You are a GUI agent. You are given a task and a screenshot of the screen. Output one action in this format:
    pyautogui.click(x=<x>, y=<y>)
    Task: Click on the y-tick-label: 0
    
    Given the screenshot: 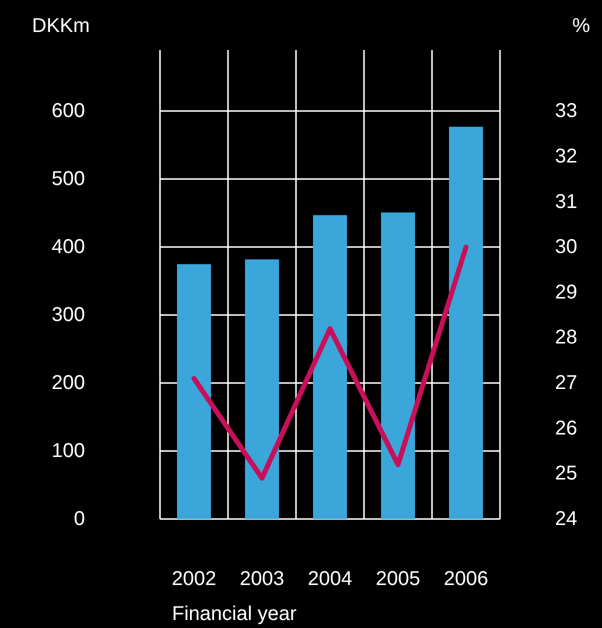 What is the action you would take?
    pyautogui.click(x=79, y=519)
    